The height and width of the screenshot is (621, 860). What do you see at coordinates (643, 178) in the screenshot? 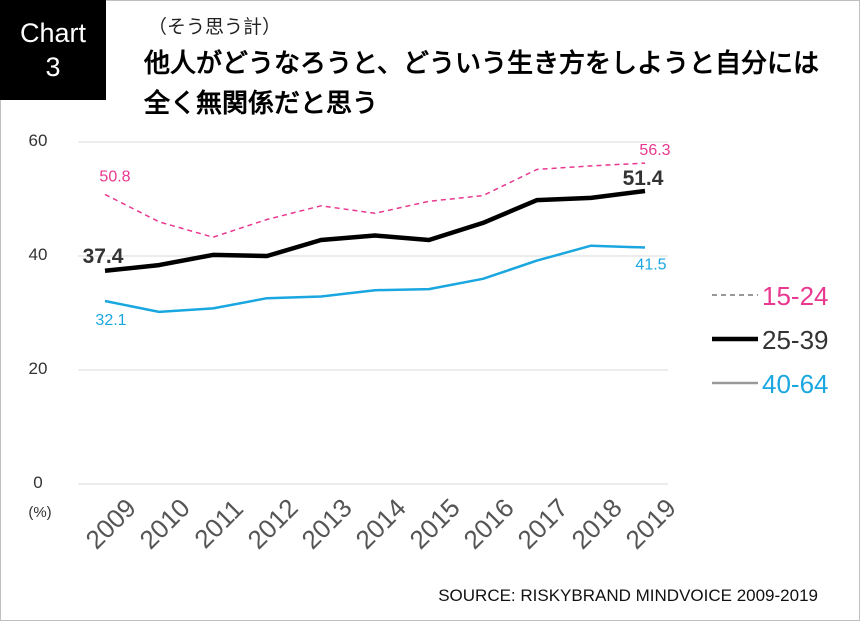
I see `data-label: 51.4` at bounding box center [643, 178].